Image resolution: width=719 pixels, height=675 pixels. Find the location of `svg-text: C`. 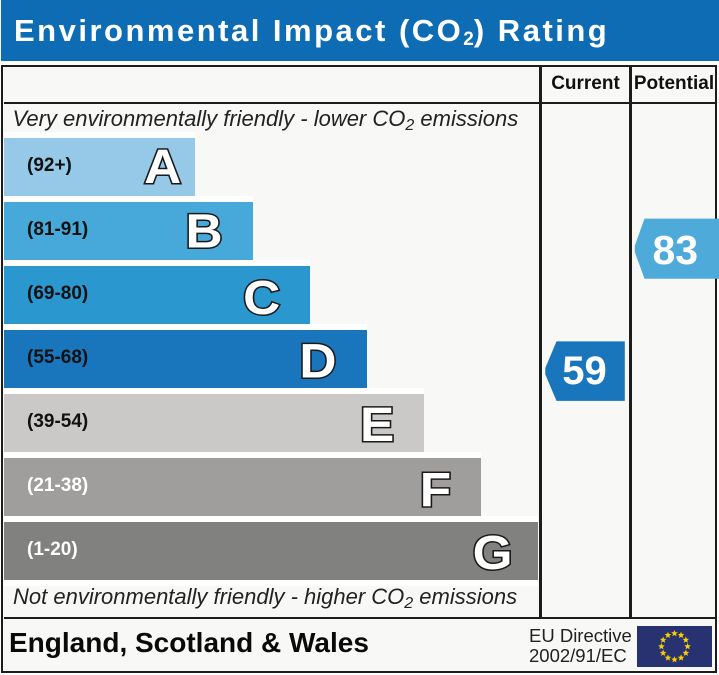

svg-text: C is located at coordinates (261, 297).